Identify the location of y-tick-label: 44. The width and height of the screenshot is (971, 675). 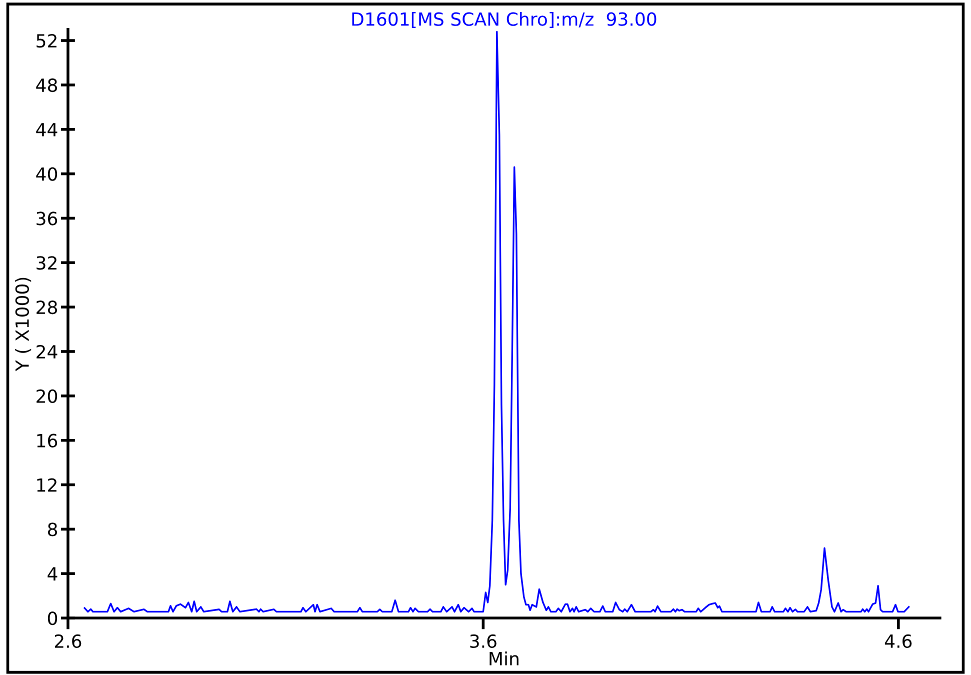
(47, 129).